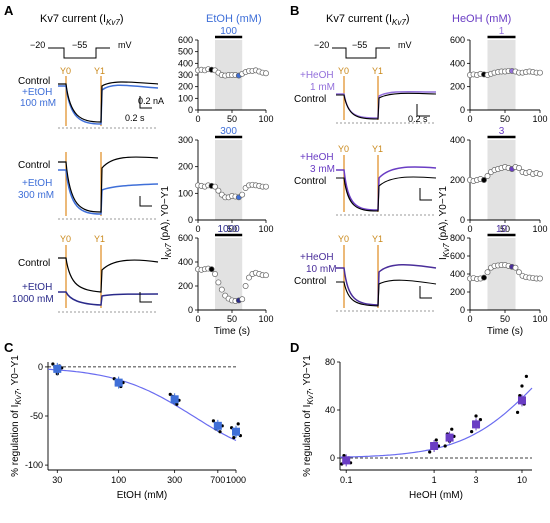 This screenshot has height=523, width=550. What do you see at coordinates (151, 101) in the screenshot?
I see `scale-current-label: 0.2 nA` at bounding box center [151, 101].